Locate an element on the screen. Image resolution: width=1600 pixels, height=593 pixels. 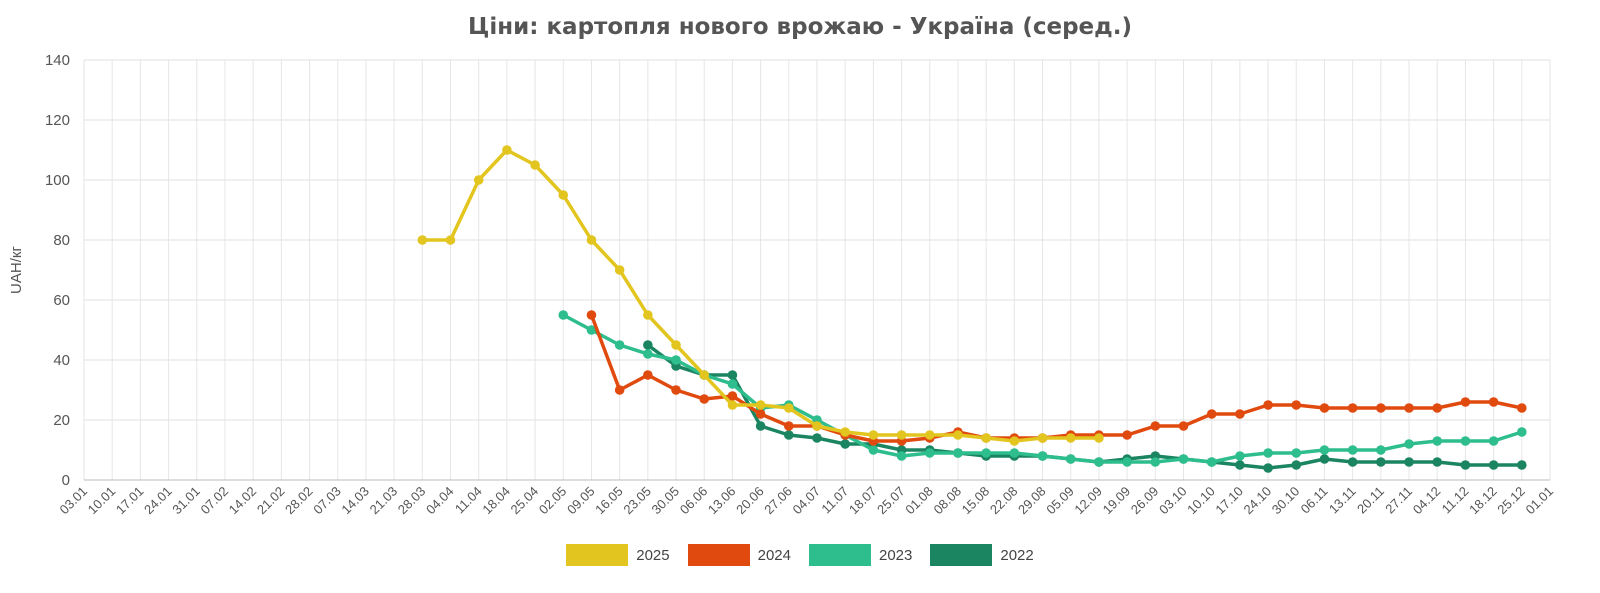
x-tick-label: 27.06 is located at coordinates (778, 501).